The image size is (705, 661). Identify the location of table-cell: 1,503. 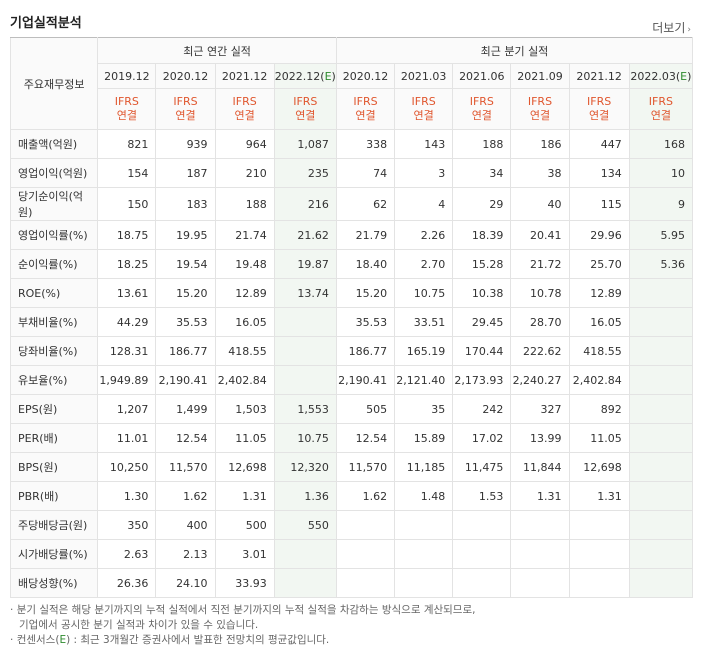
(244, 409).